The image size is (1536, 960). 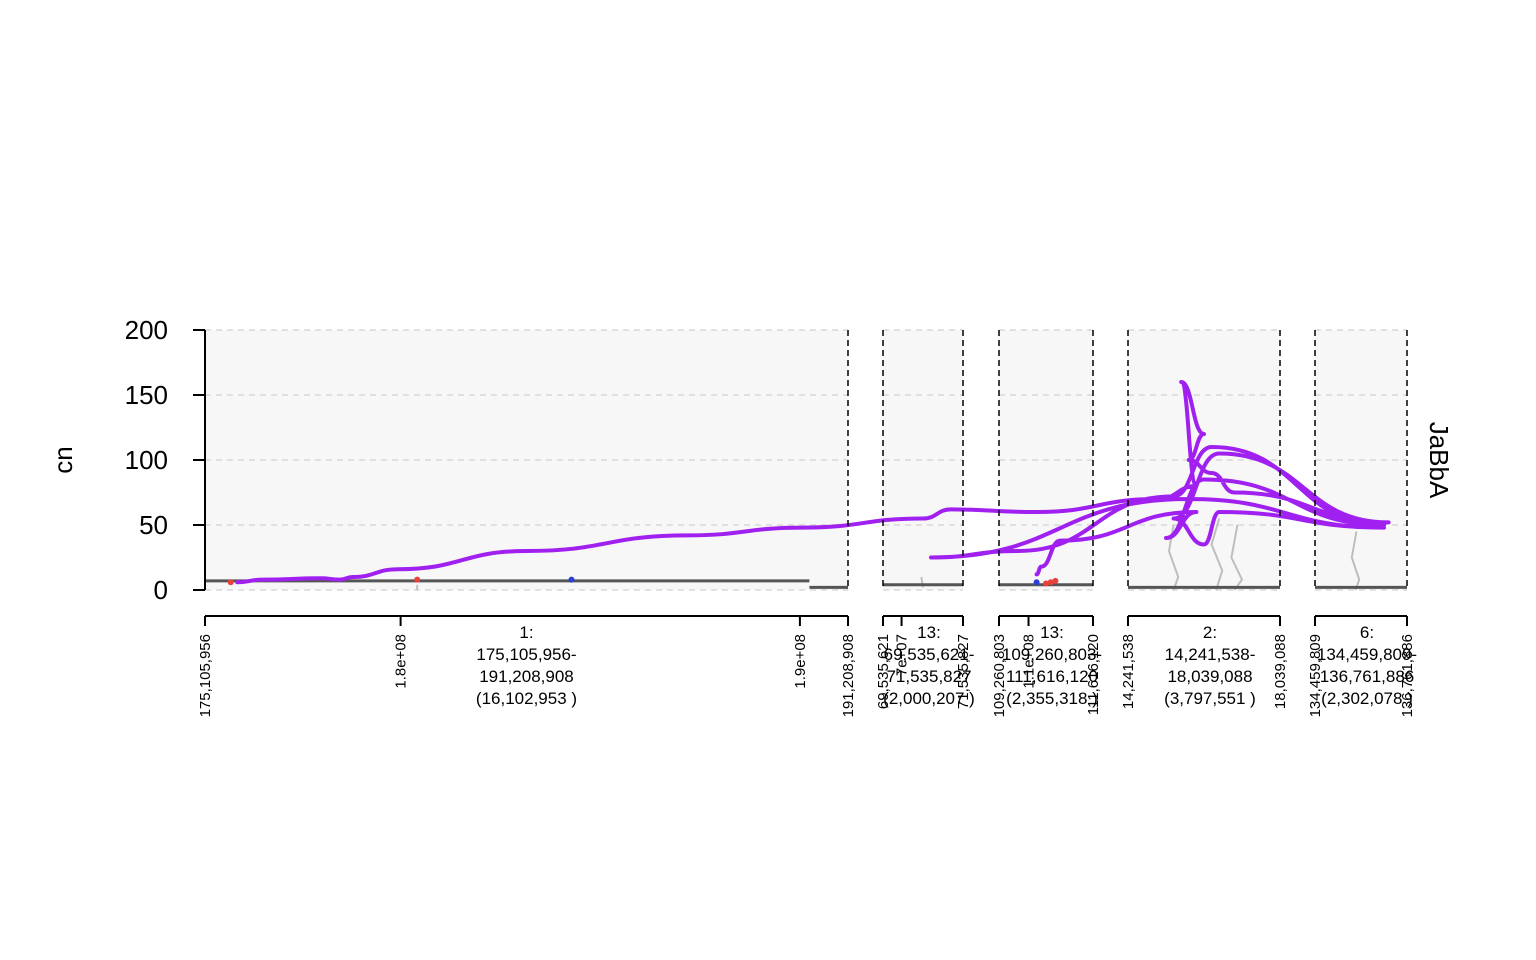 I want to click on x-tick-label-1-1: 7e+07, so click(x=902, y=655).